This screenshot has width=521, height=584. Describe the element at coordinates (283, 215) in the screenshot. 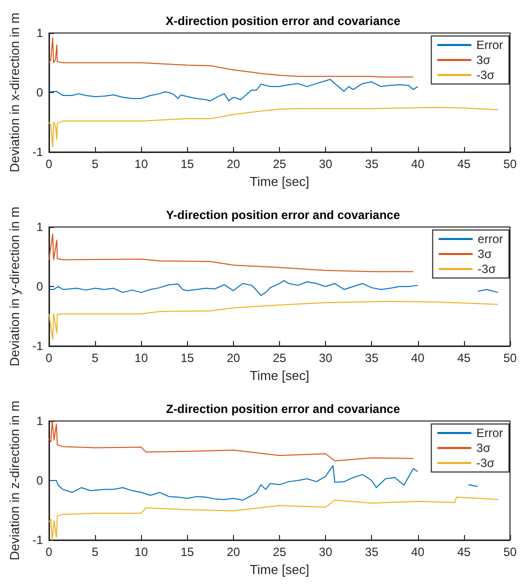

I see `chart-title: Y-direction position error and covariance` at that location.